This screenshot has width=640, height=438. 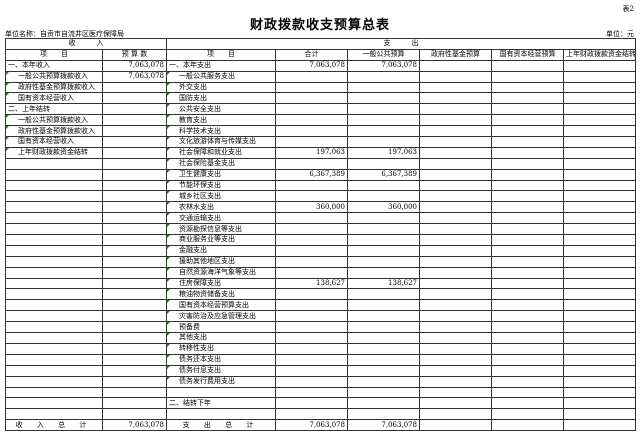 I want to click on table-row: 援助其他地区支出, so click(x=321, y=261).